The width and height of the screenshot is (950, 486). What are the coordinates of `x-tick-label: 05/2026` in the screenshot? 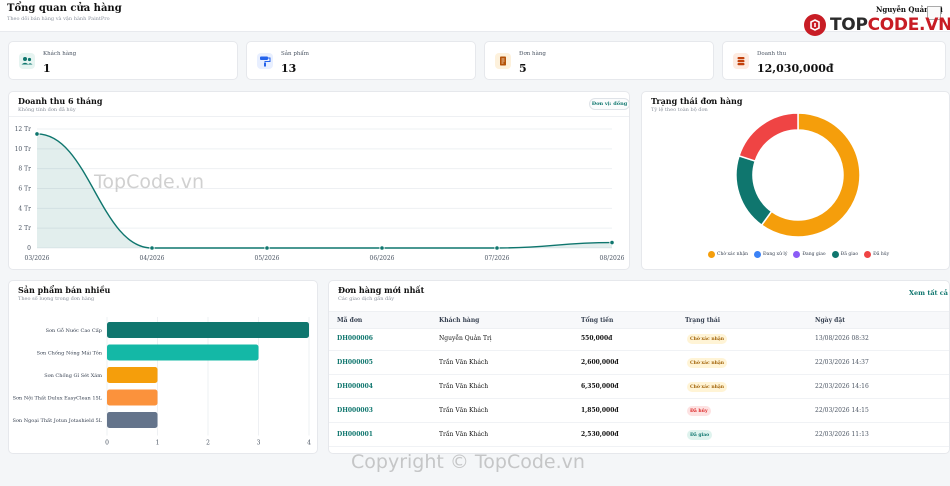 It's located at (267, 258).